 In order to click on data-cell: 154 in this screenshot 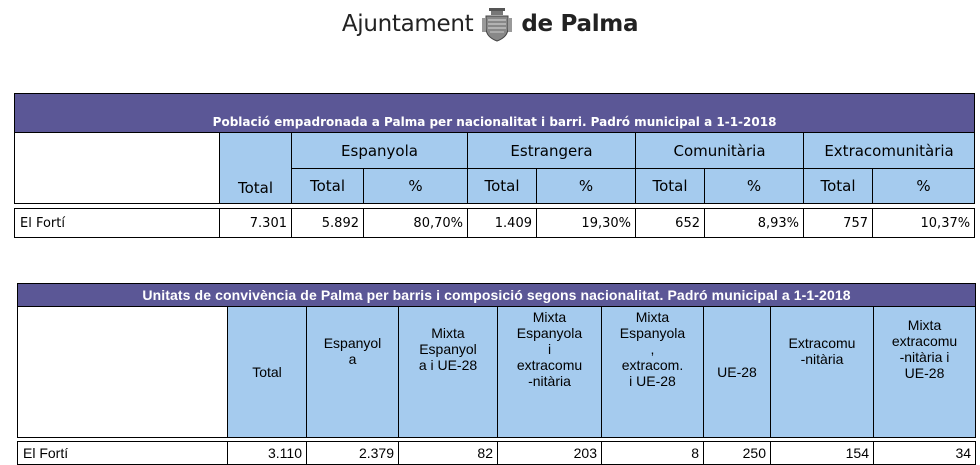, I will do `click(822, 453)`.